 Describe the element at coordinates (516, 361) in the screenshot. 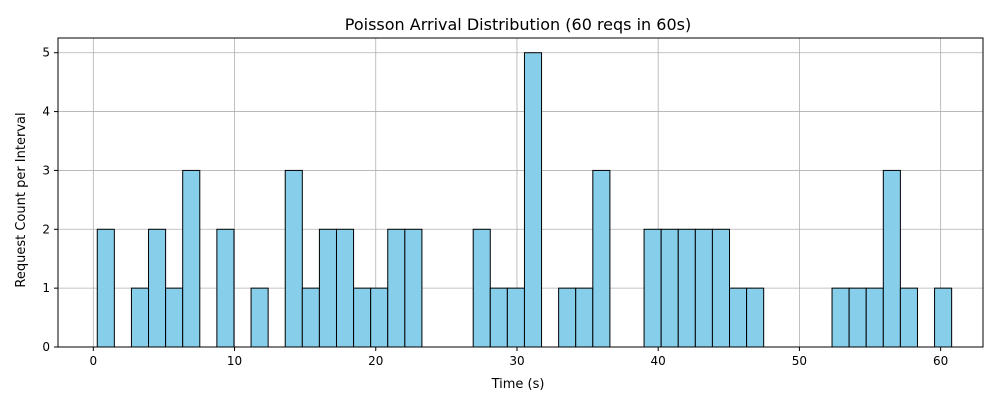

I see `x-tick-label: 30` at that location.